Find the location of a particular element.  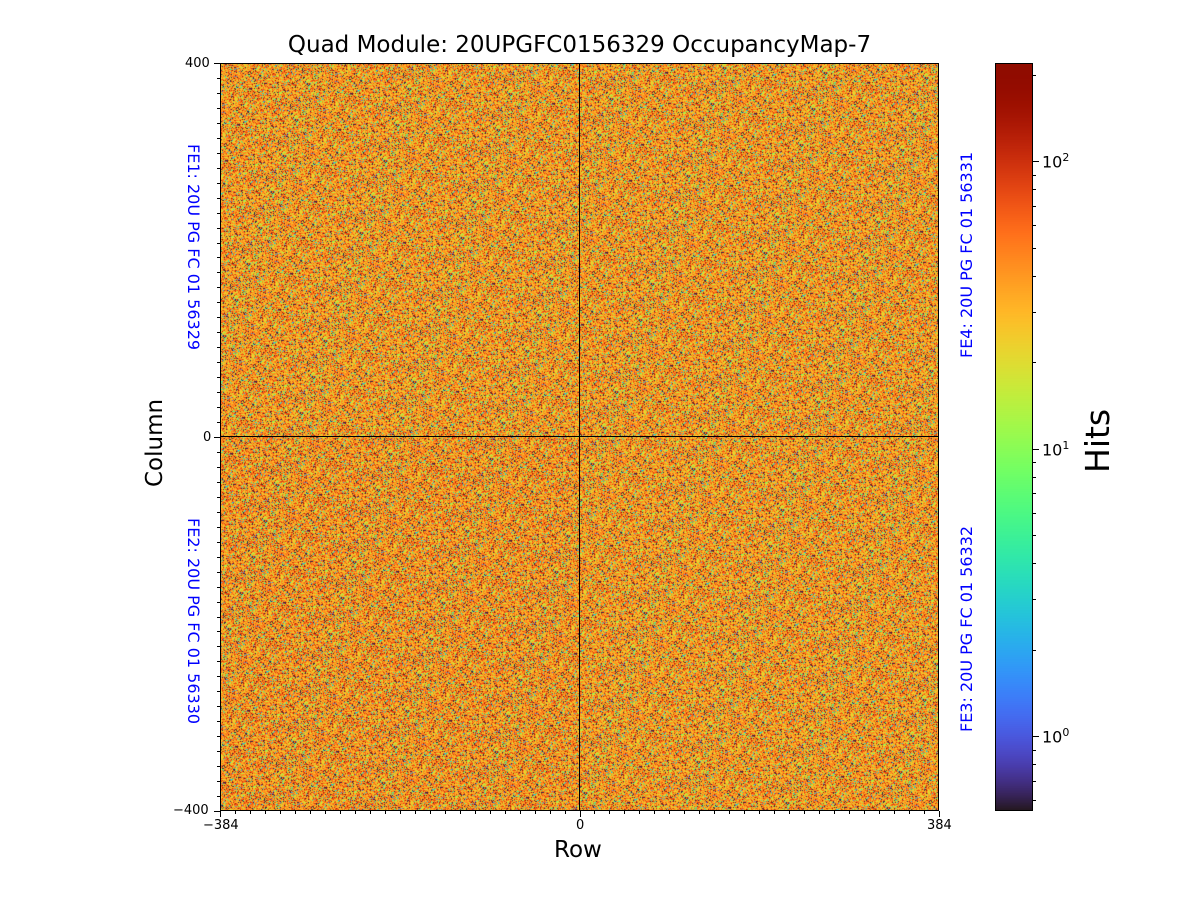

fe1-label: FE1: 20U PG FC 01 56329 is located at coordinates (193, 247).